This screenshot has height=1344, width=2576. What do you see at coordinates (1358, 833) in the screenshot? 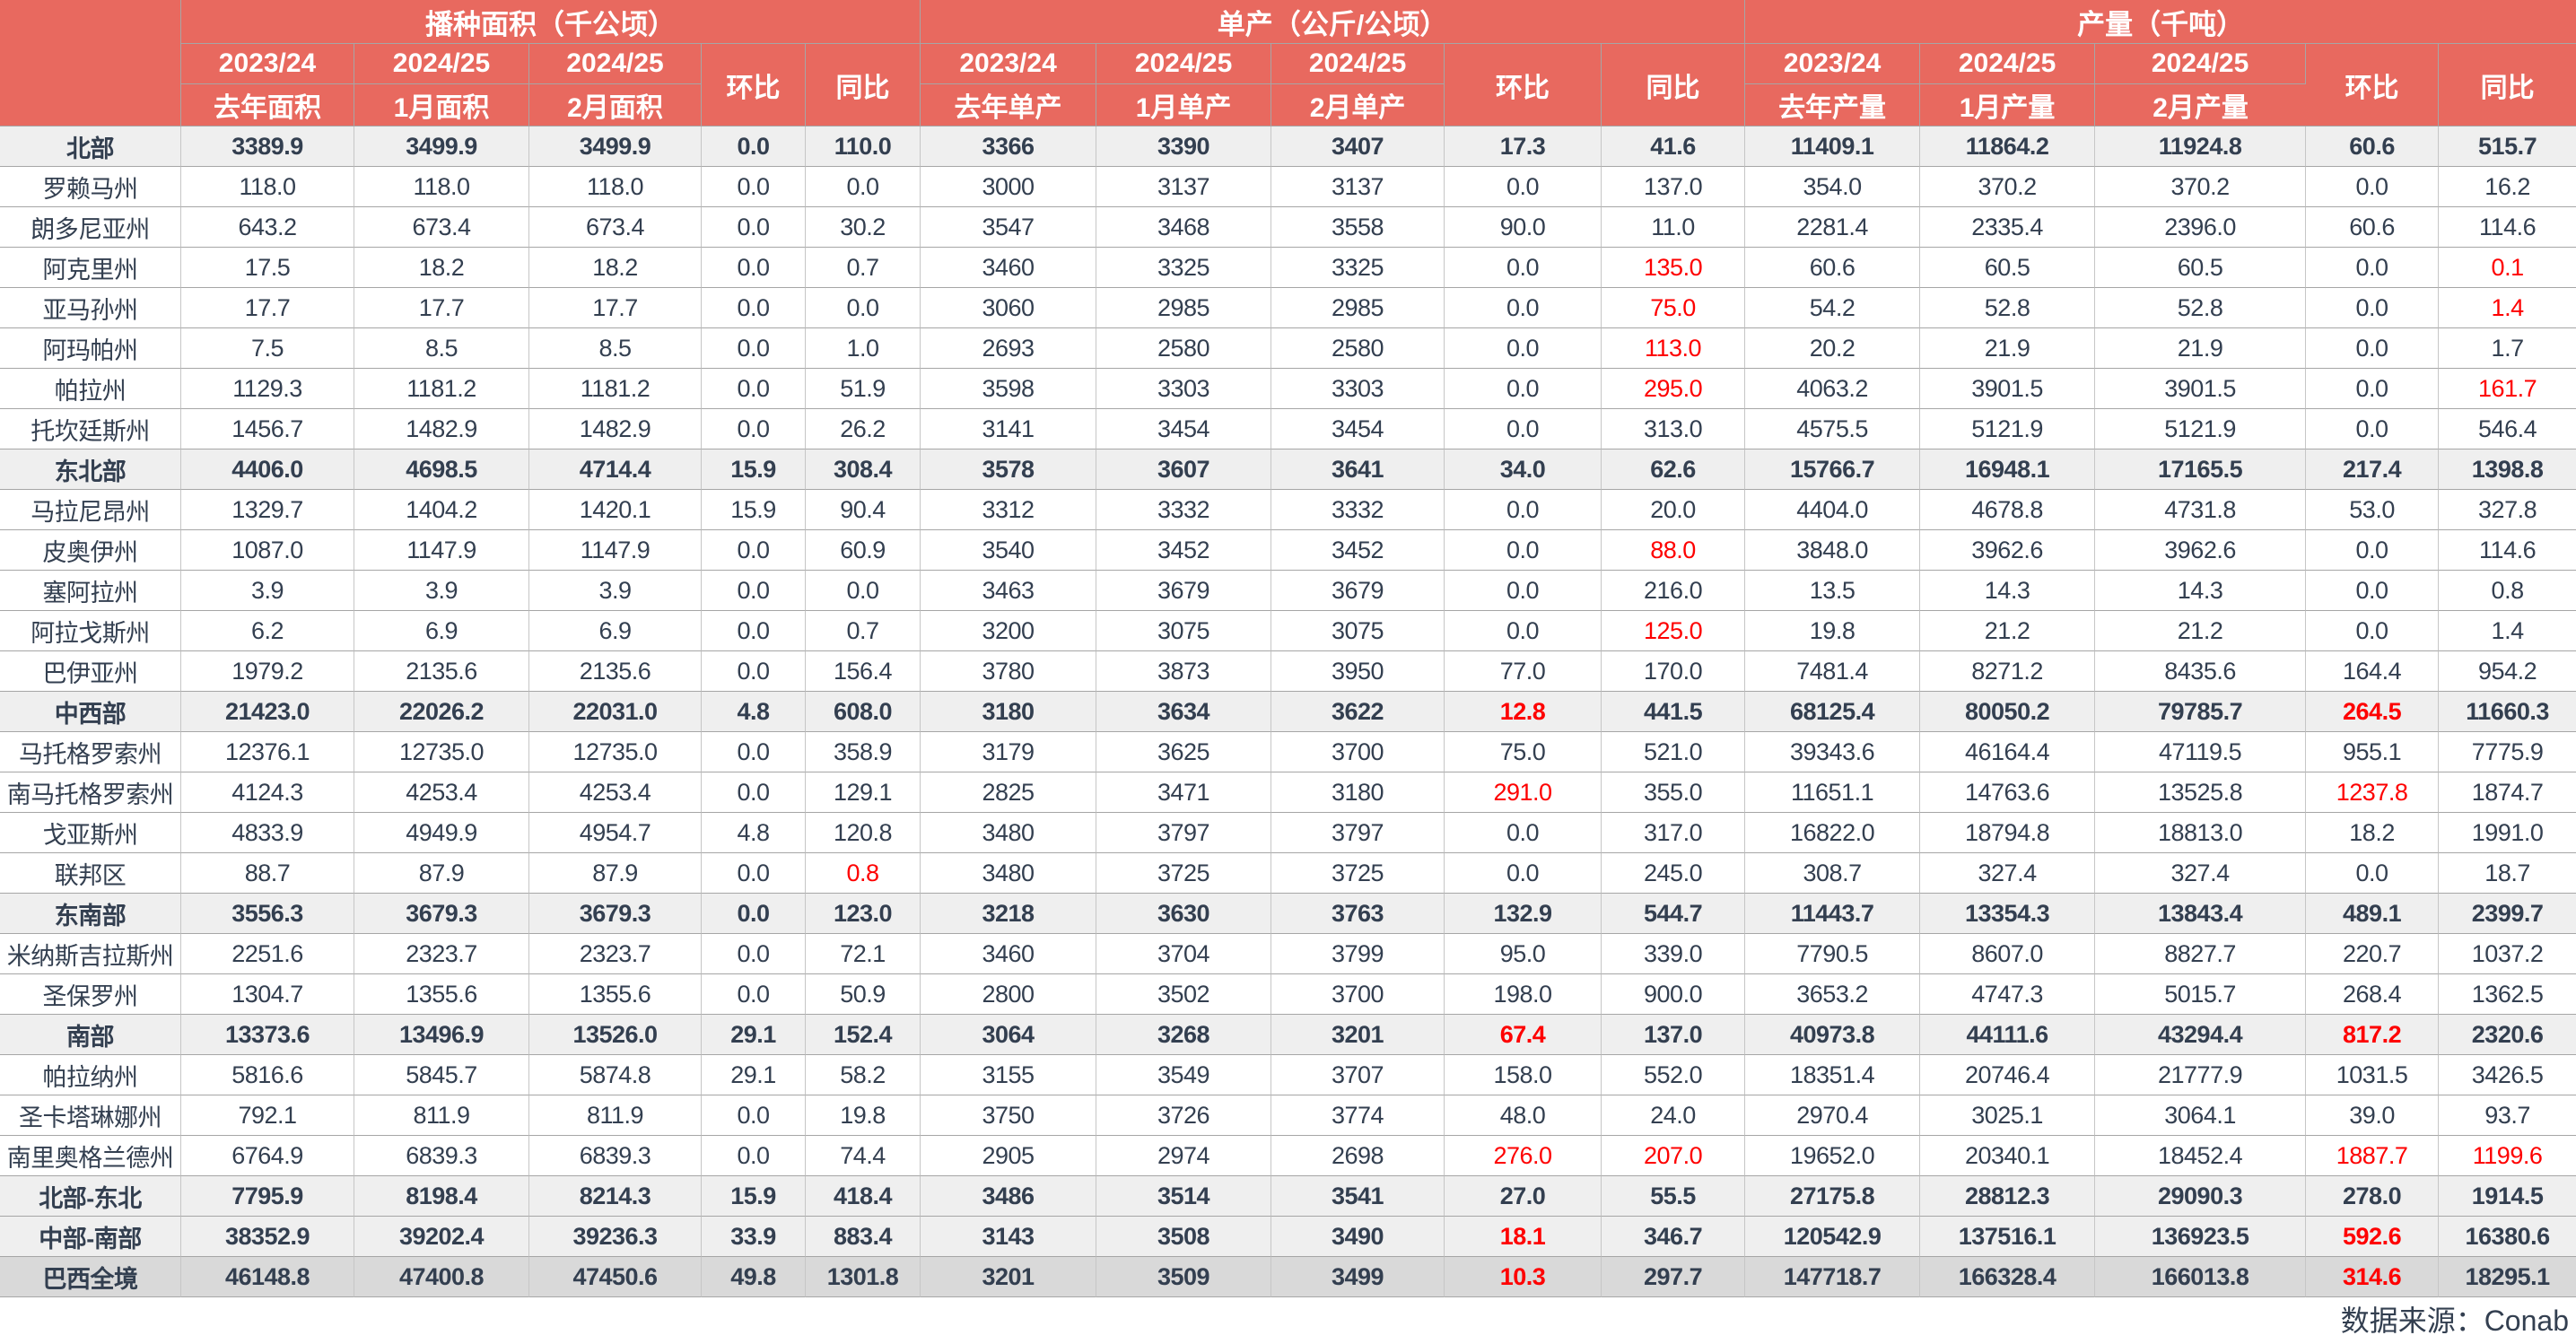
I see `cell: 3797` at bounding box center [1358, 833].